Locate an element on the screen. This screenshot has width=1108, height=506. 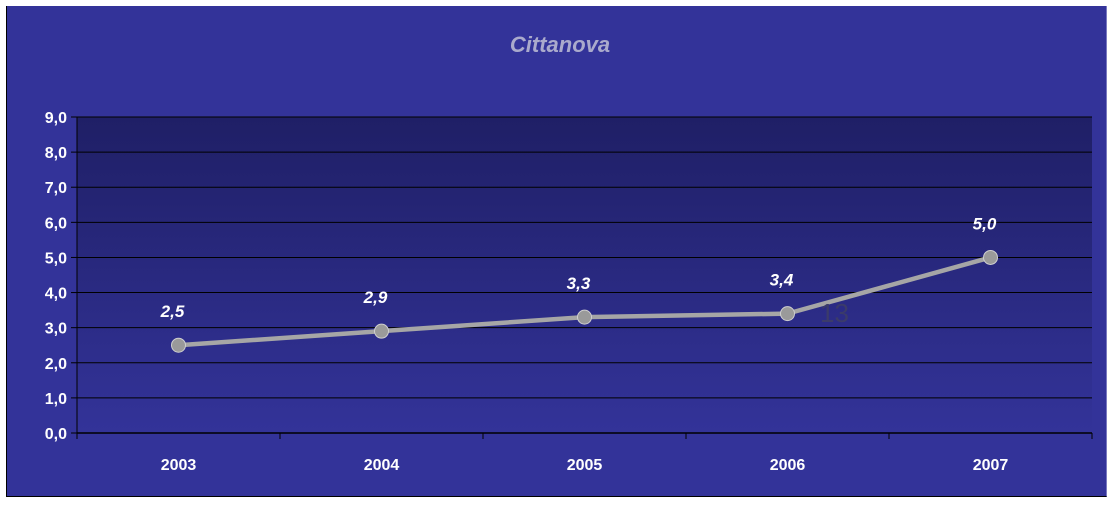
y-tick-label: 8,0 is located at coordinates (56, 153).